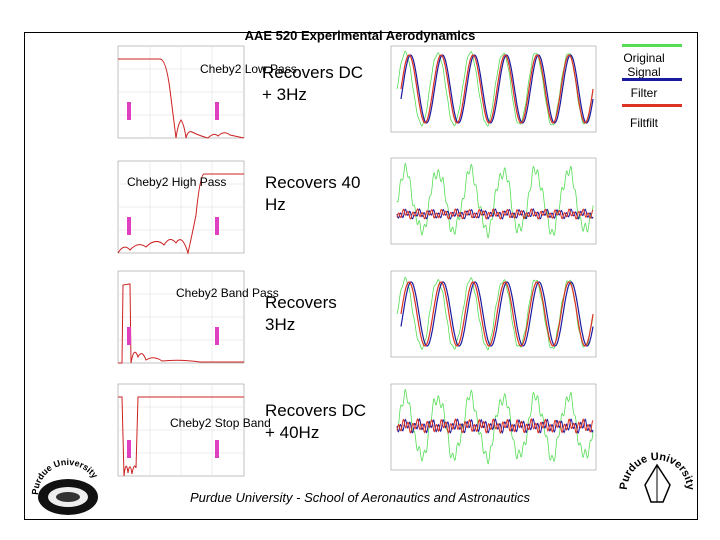 Image resolution: width=720 pixels, height=540 pixels. I want to click on filter-response-plot-bandpass, so click(175, 320).